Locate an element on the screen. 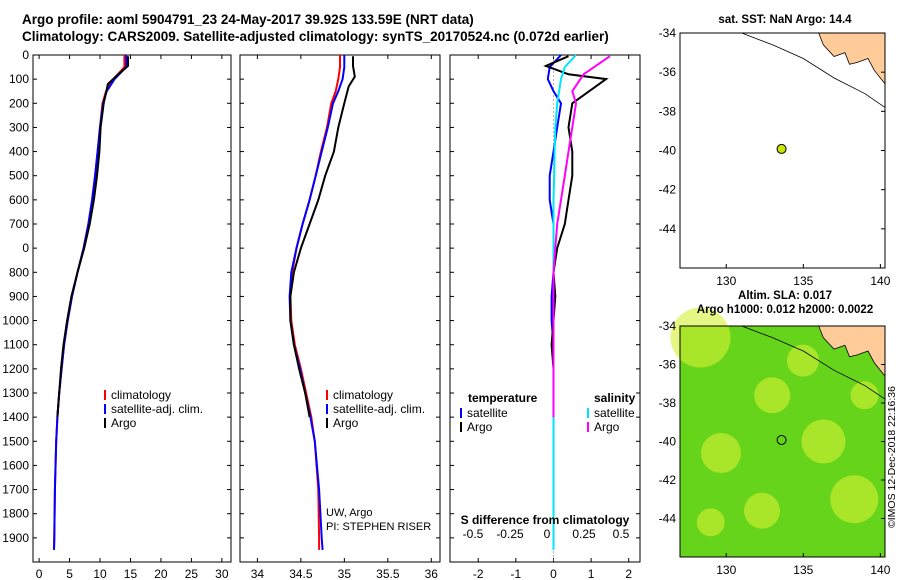  credit-text: UW, Argo is located at coordinates (349, 513).